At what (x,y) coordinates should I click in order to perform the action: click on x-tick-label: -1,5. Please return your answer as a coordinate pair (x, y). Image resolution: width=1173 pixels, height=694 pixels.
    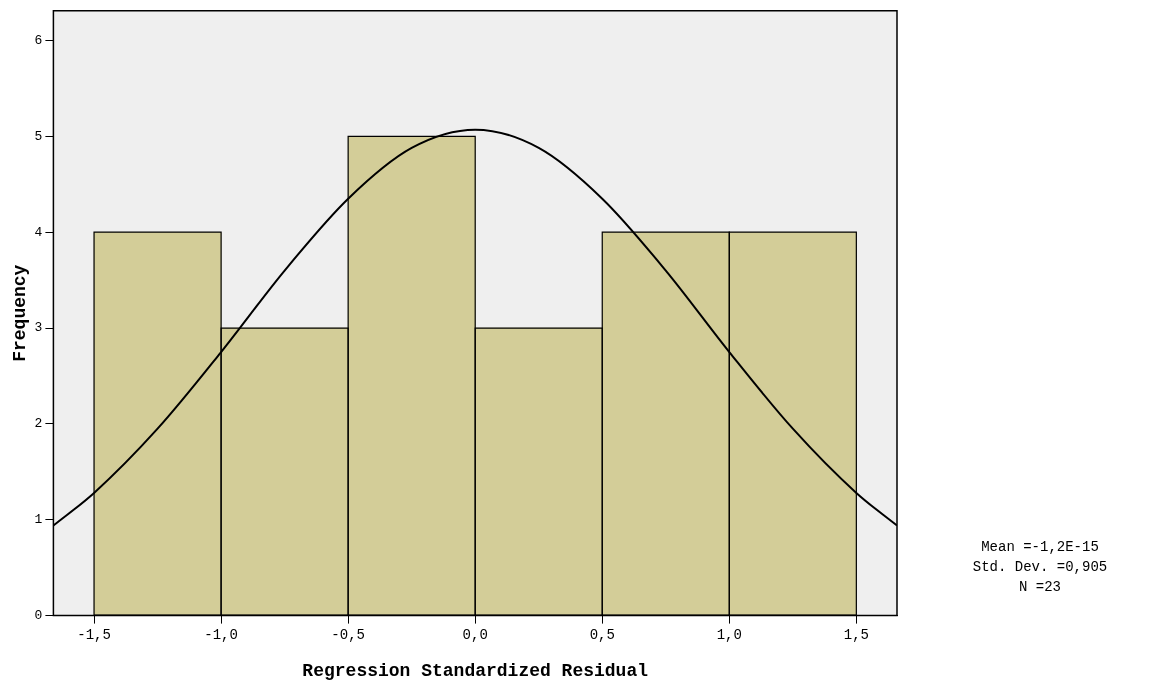
    Looking at the image, I should click on (94, 634).